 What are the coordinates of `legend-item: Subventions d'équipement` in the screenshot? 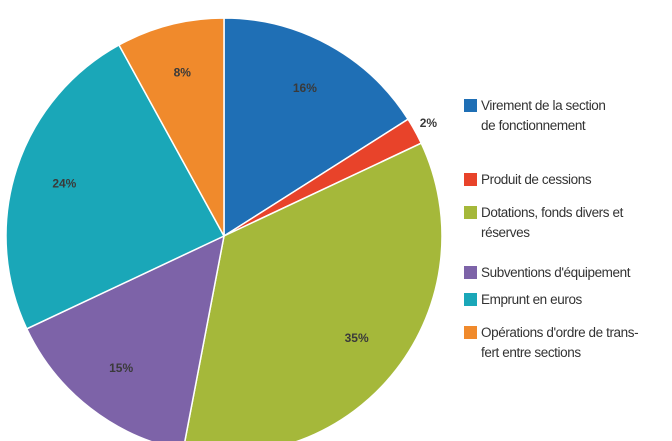 It's located at (566, 273).